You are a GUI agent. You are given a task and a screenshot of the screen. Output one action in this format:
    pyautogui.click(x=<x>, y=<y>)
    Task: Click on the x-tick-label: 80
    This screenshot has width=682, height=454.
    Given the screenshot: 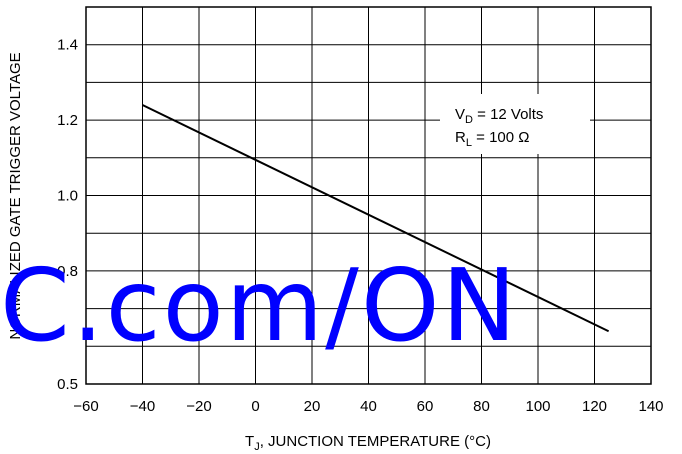 What is the action you would take?
    pyautogui.click(x=481, y=406)
    